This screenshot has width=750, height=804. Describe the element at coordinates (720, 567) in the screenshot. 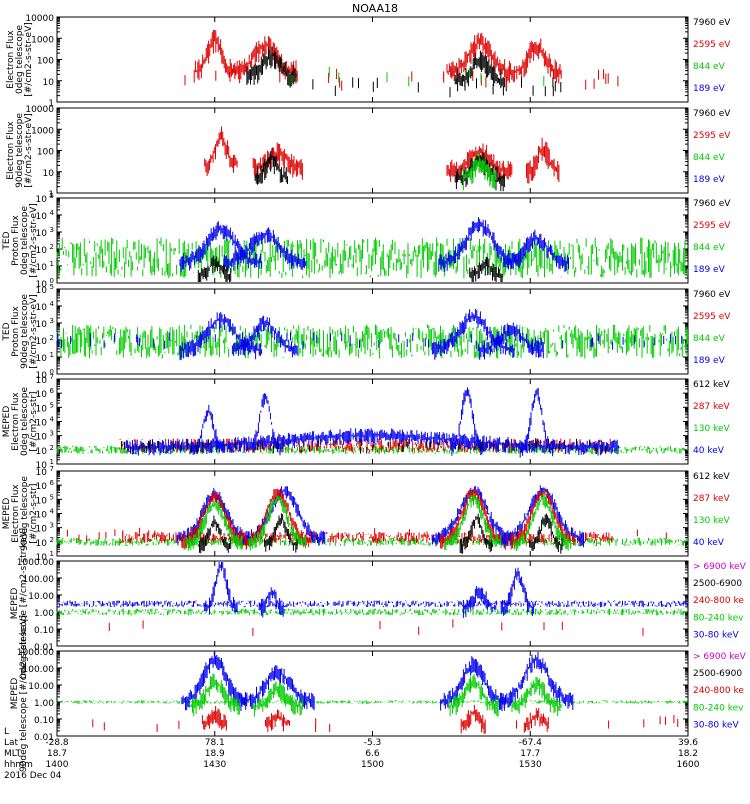

I see `legend-entry: > 6900 keV` at that location.